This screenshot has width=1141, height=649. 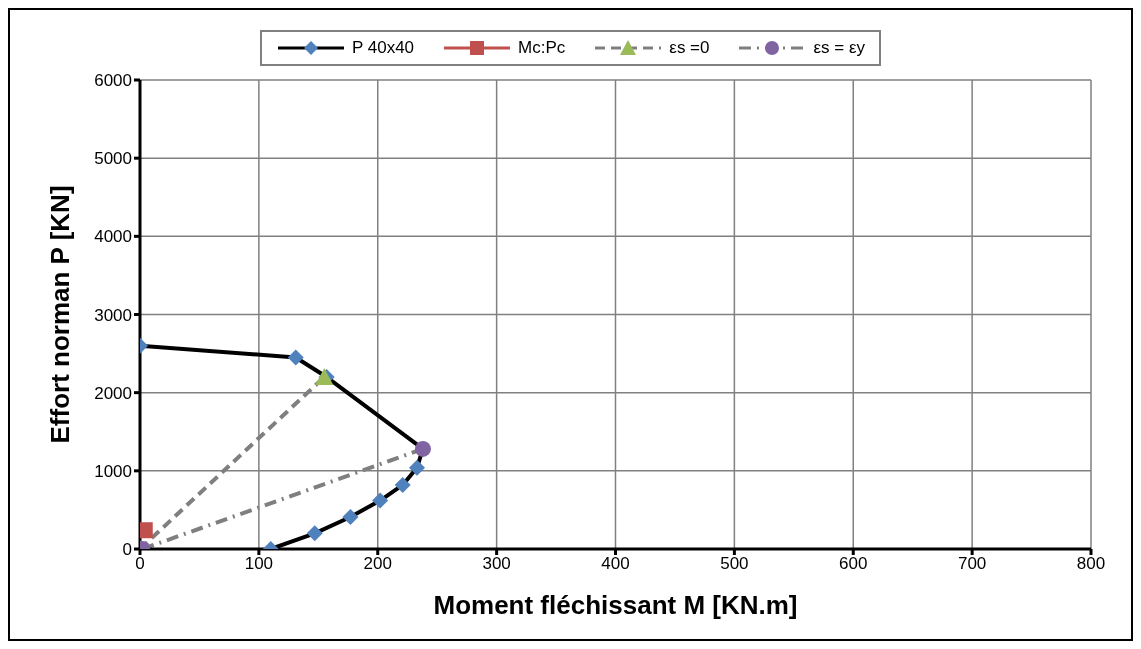 What do you see at coordinates (377, 564) in the screenshot?
I see `x-tick-label: 200` at bounding box center [377, 564].